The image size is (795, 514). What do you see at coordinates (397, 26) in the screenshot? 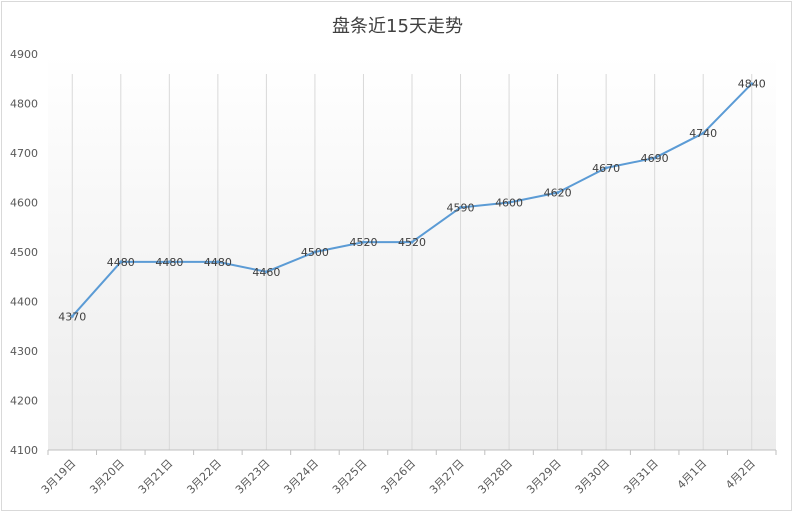
I see `chart-title: 盘条近15天走势` at bounding box center [397, 26].